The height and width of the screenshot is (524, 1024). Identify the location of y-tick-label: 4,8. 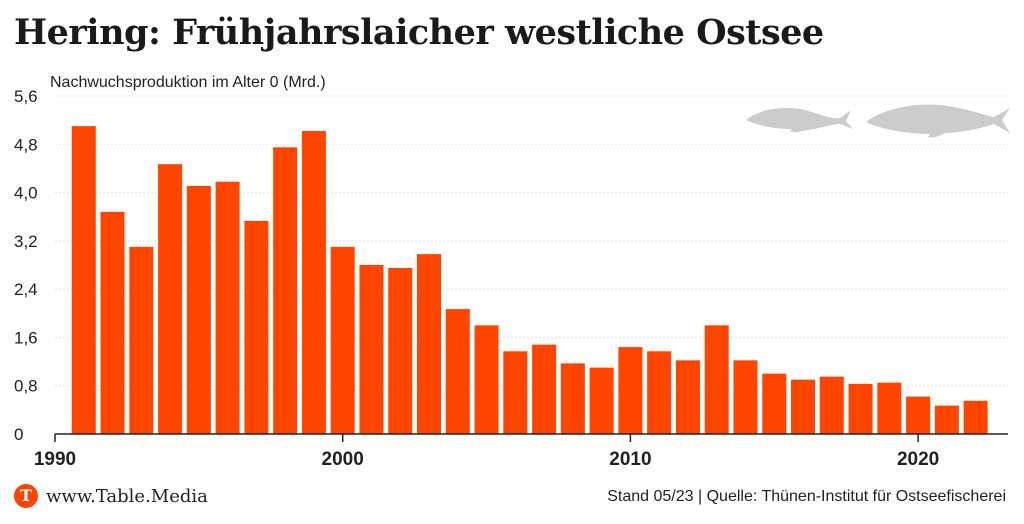
(26, 144).